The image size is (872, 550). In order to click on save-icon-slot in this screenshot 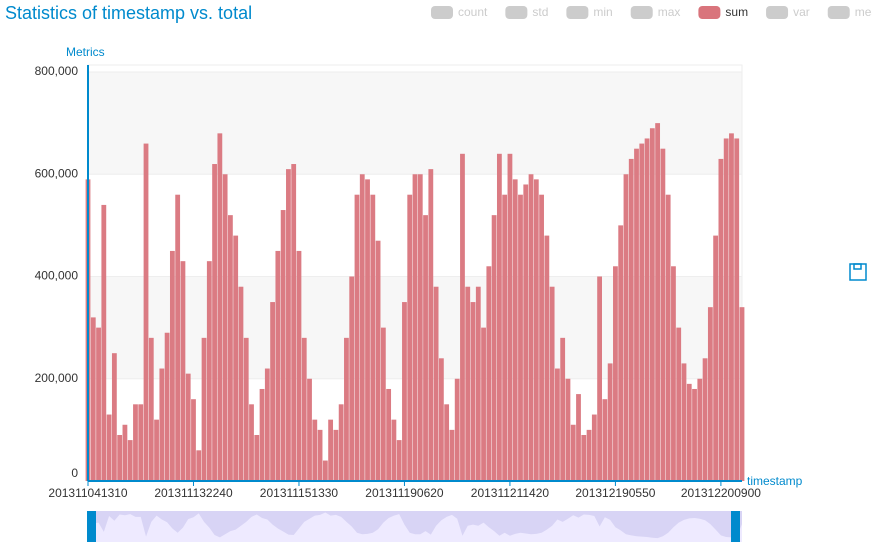, I will do `click(857, 266)`.